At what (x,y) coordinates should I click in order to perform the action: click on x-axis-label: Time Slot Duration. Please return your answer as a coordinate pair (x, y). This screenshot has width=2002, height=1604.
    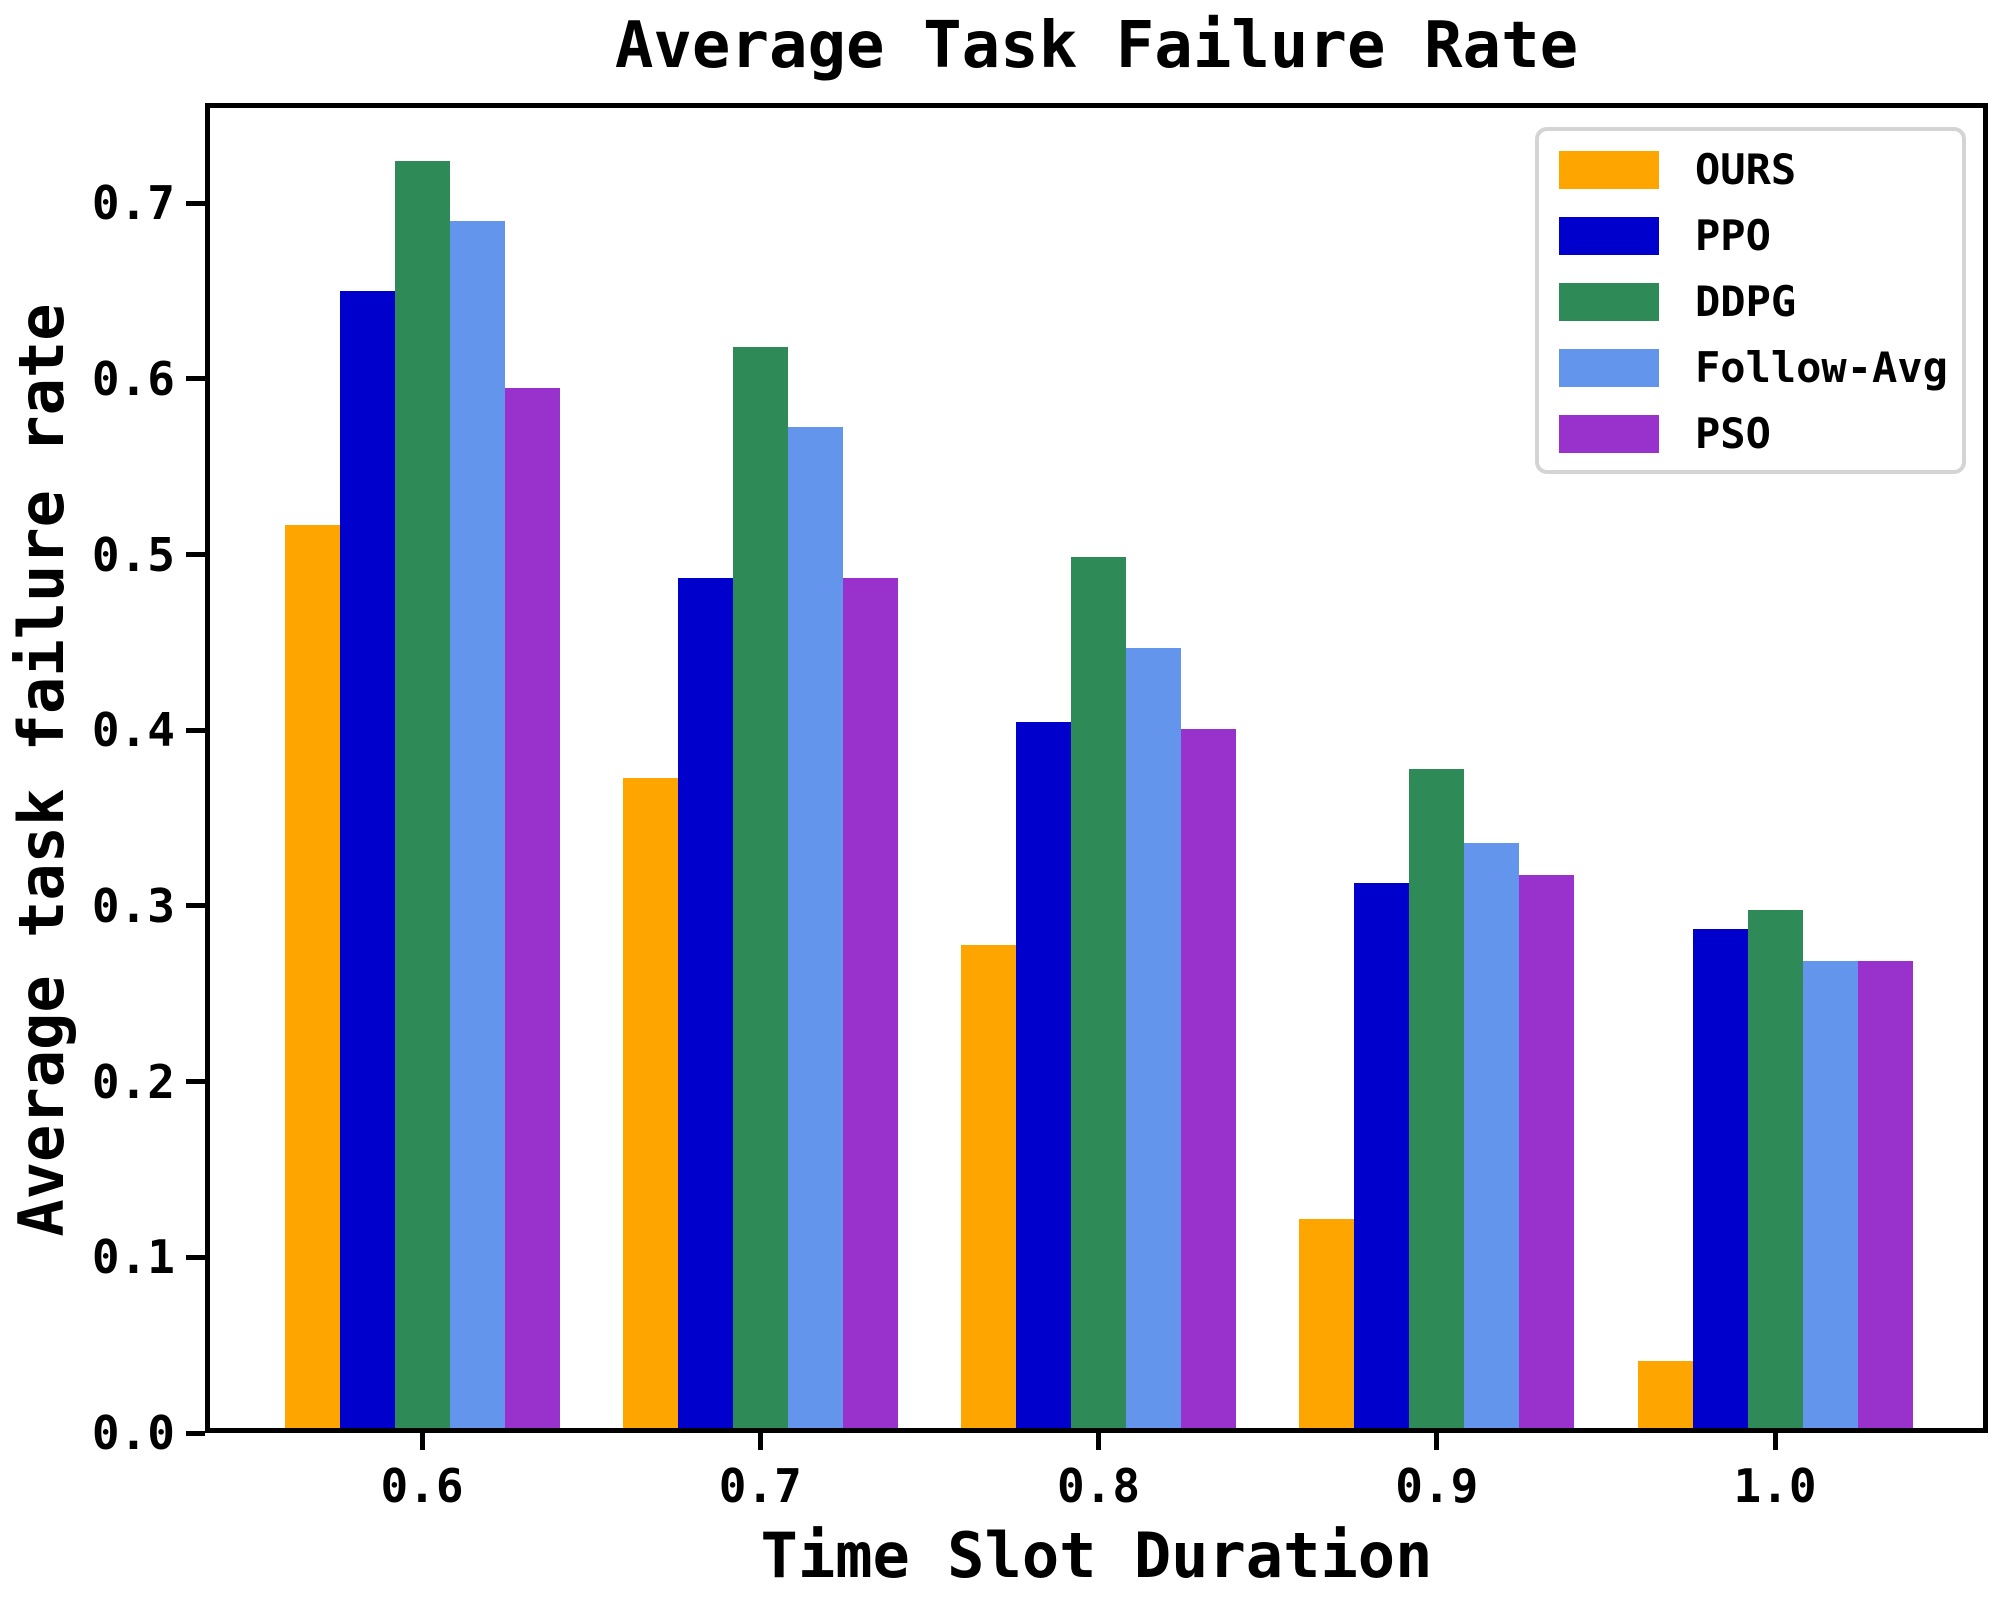
    Looking at the image, I should click on (1096, 1555).